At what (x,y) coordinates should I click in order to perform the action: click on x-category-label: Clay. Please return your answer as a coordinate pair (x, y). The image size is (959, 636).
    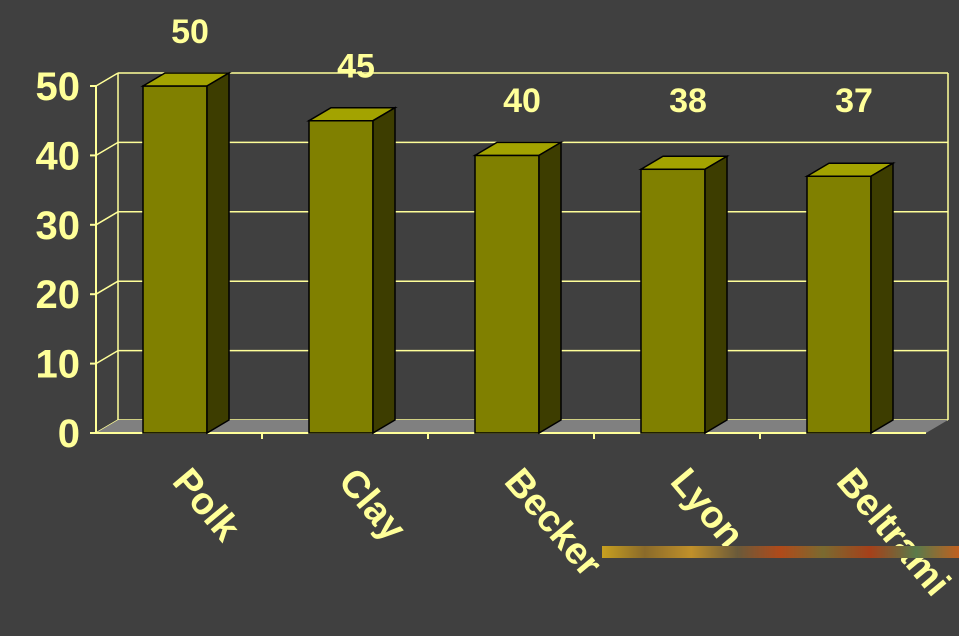
    Looking at the image, I should click on (372, 505).